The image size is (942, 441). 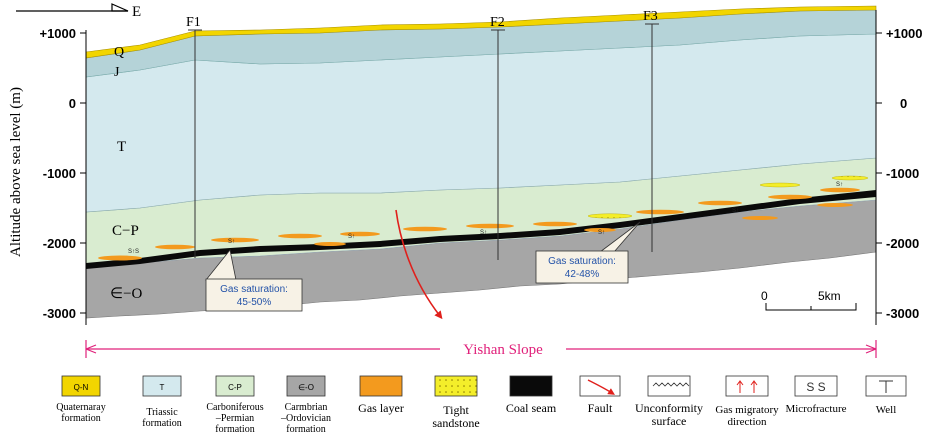 What do you see at coordinates (582, 274) in the screenshot?
I see `callout-2-value: 42-48%` at bounding box center [582, 274].